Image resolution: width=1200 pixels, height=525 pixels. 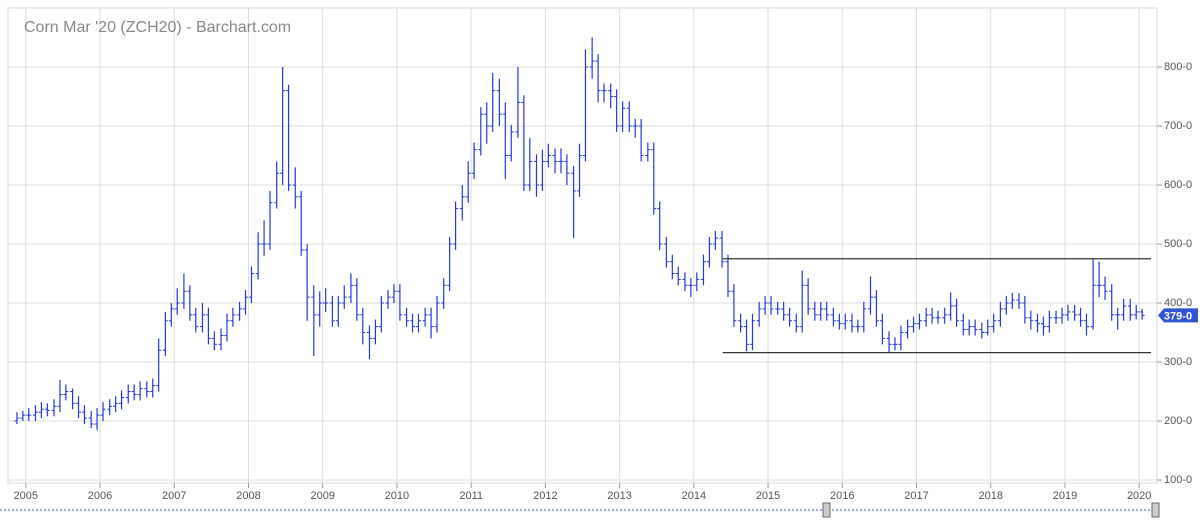 What do you see at coordinates (694, 496) in the screenshot?
I see `x-tick-label: 2014` at bounding box center [694, 496].